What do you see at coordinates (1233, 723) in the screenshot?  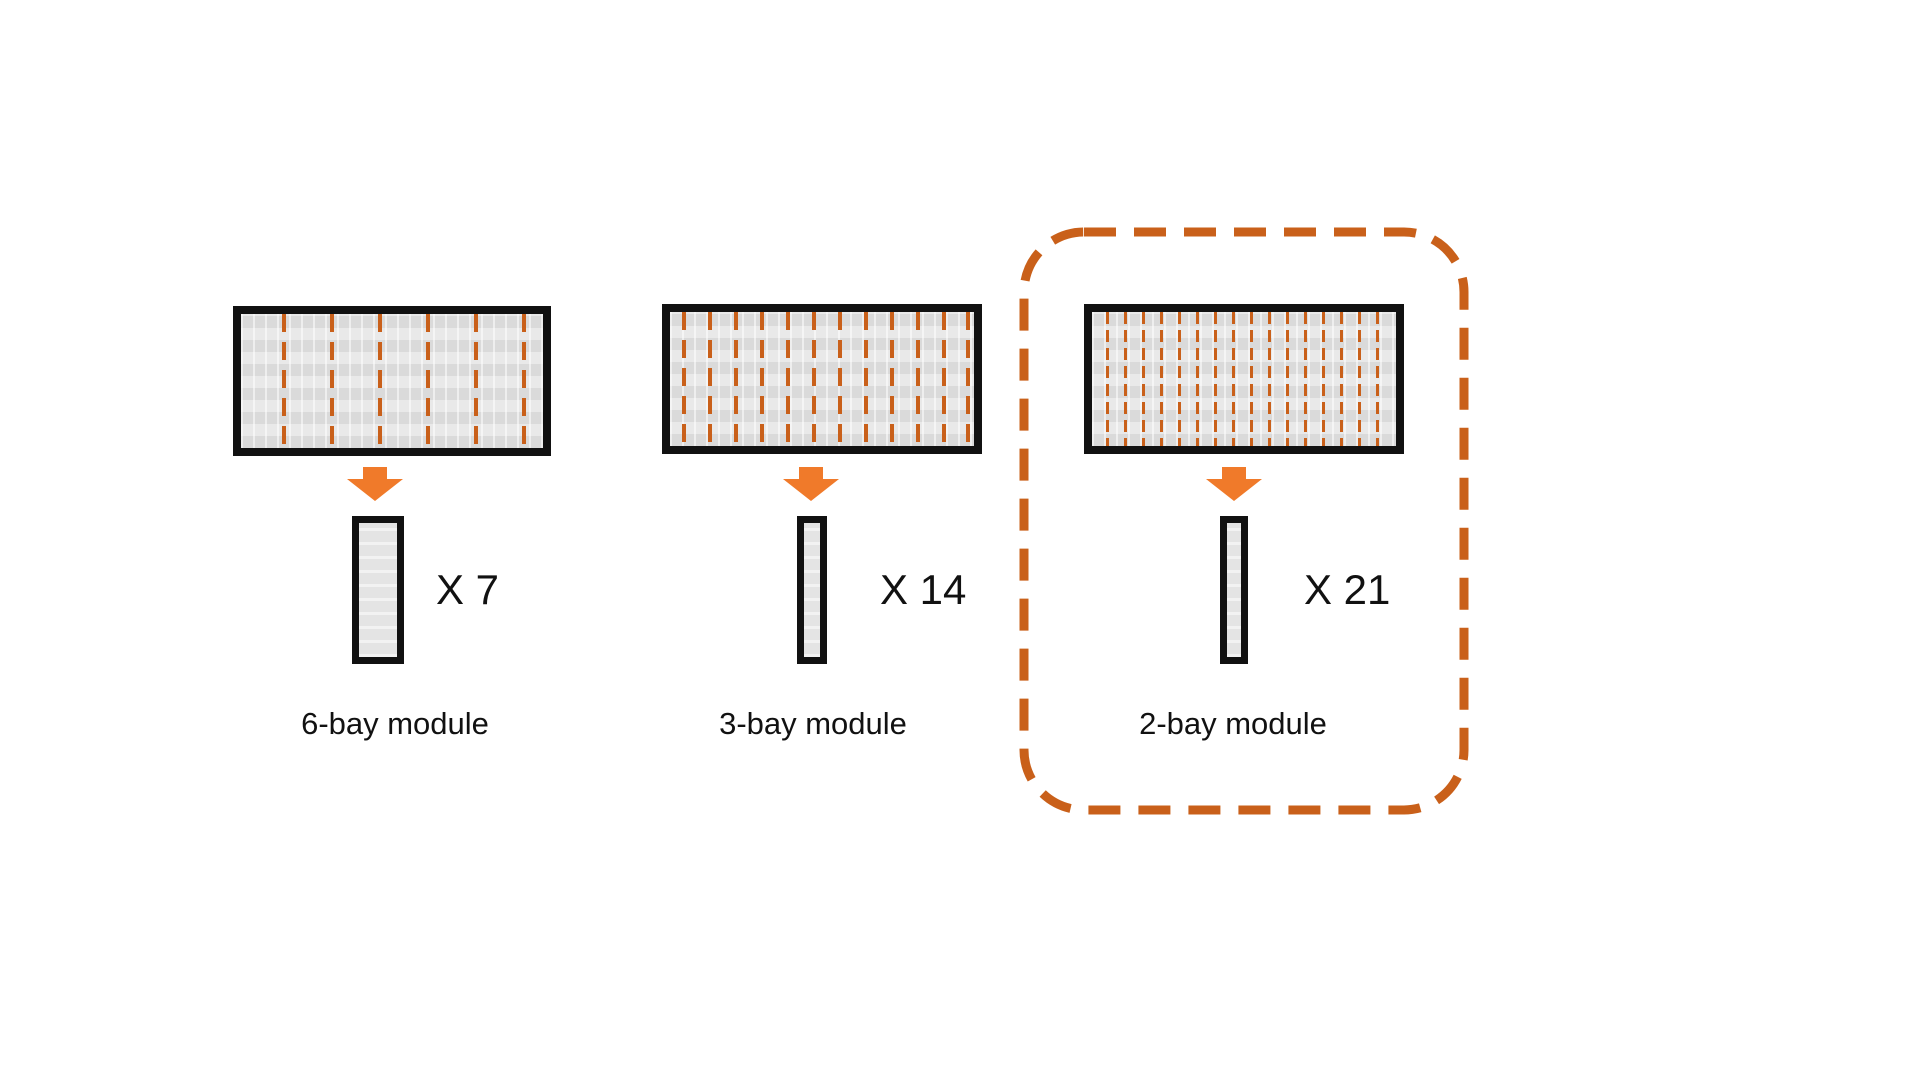 I see `module-label: 2-bay module` at bounding box center [1233, 723].